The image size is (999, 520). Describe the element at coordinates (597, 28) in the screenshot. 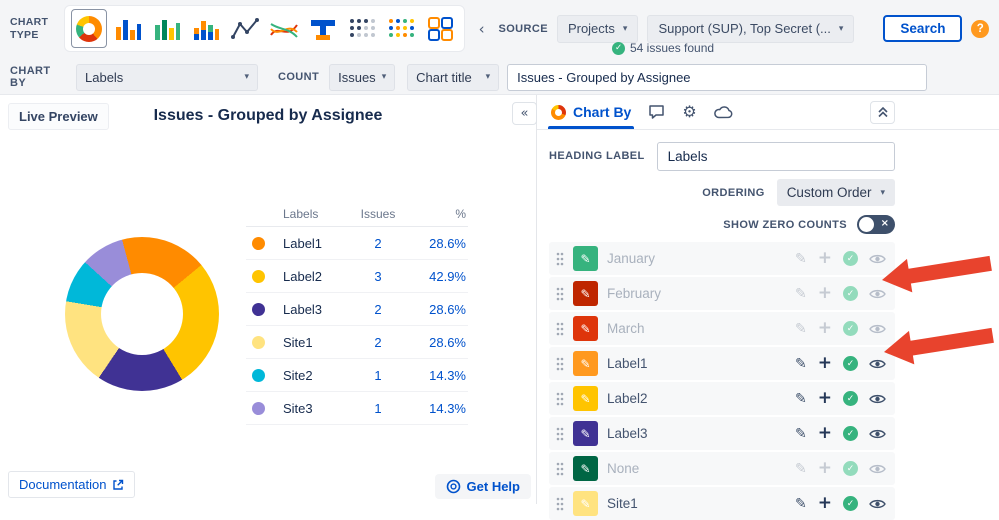

I see `projects-dropdown: Projects ▾` at that location.